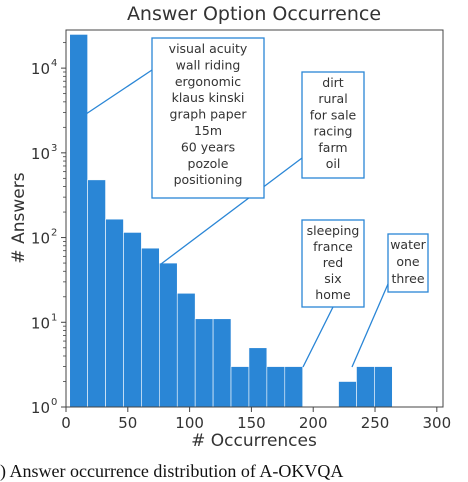 The image size is (468, 482). Describe the element at coordinates (332, 131) in the screenshot. I see `annotation-text: racing` at that location.